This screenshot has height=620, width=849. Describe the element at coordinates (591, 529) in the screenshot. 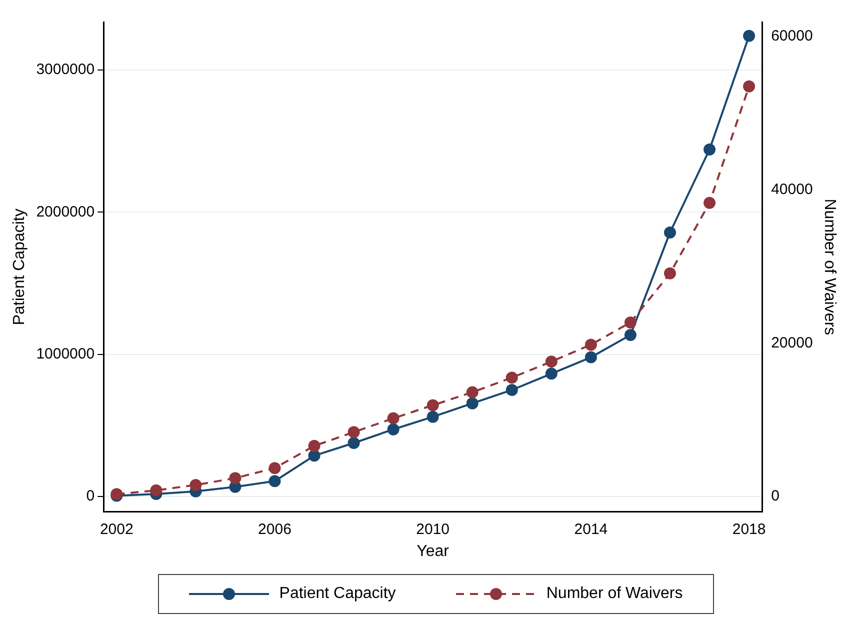

I see `x-tick-label: 2014` at that location.